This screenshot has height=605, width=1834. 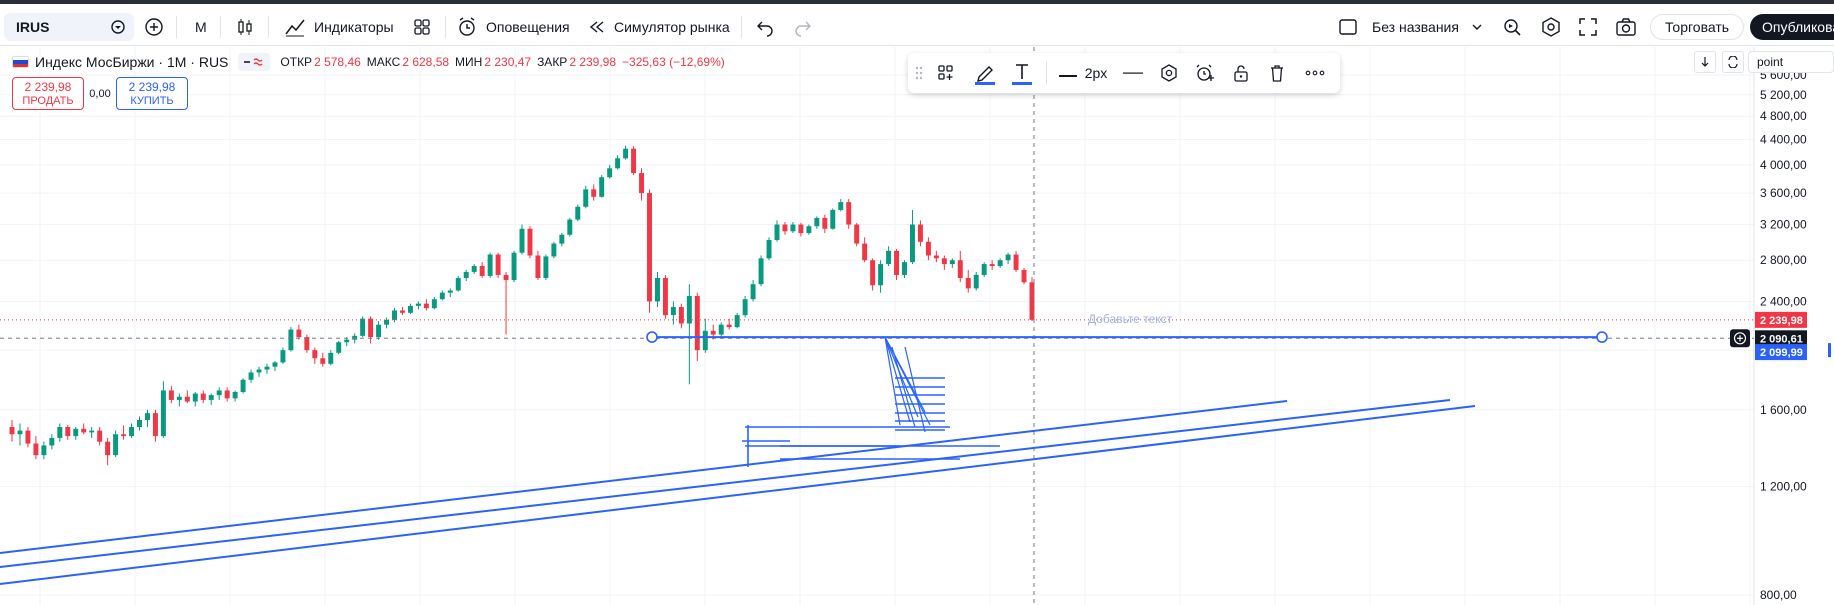 What do you see at coordinates (118, 28) in the screenshot?
I see `heart-pin-icon` at bounding box center [118, 28].